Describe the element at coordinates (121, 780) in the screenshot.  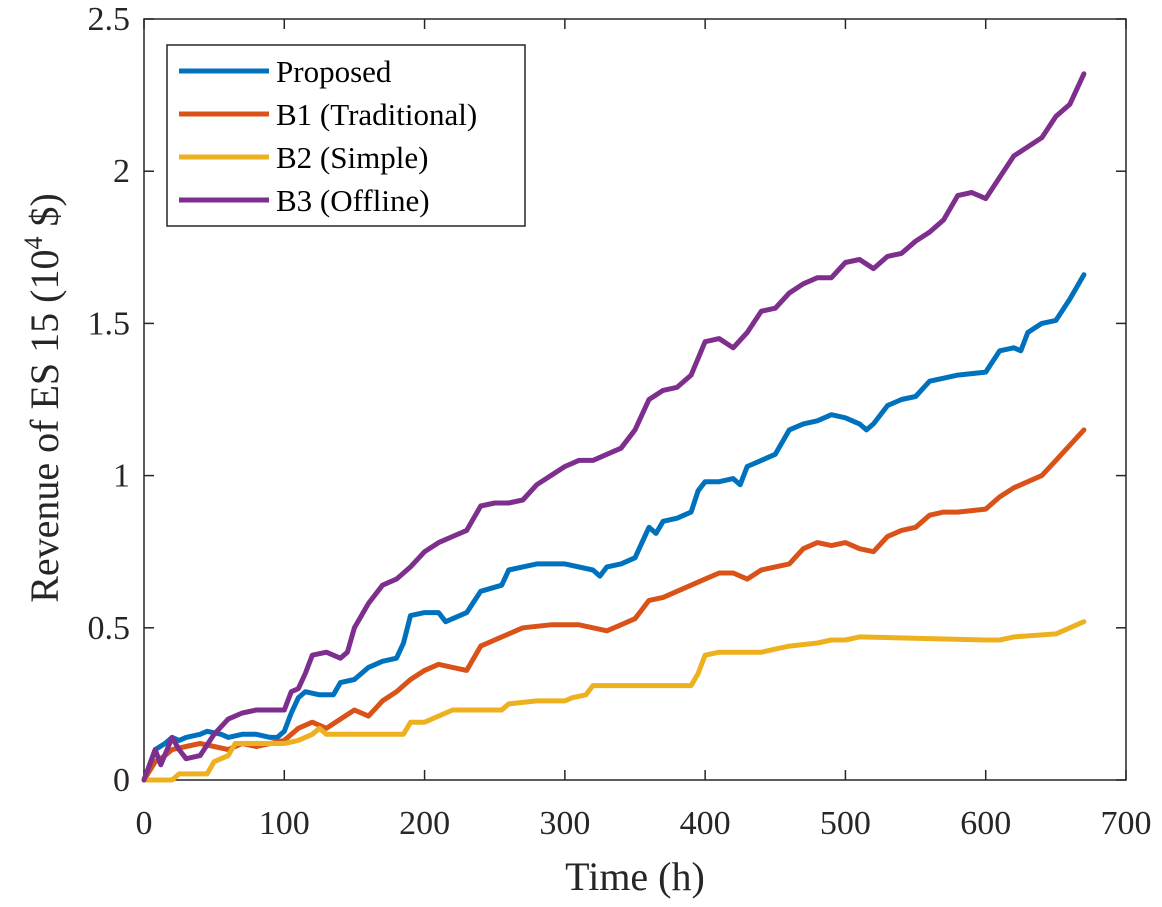
I see `y-tick-label: 0` at that location.